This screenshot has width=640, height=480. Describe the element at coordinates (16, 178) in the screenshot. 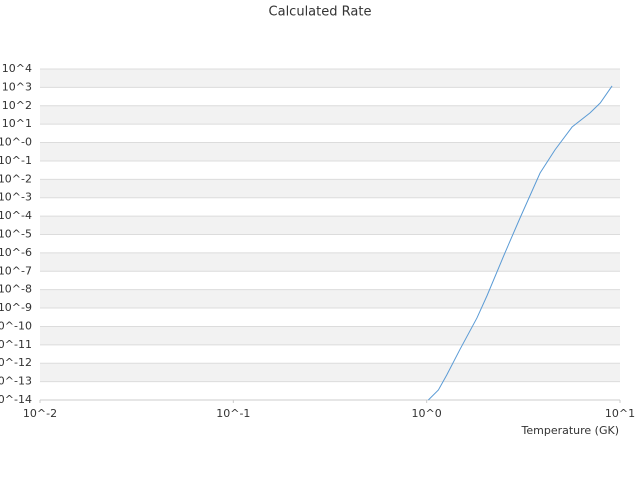

I see `y-tick-label: 10^-2` at that location.